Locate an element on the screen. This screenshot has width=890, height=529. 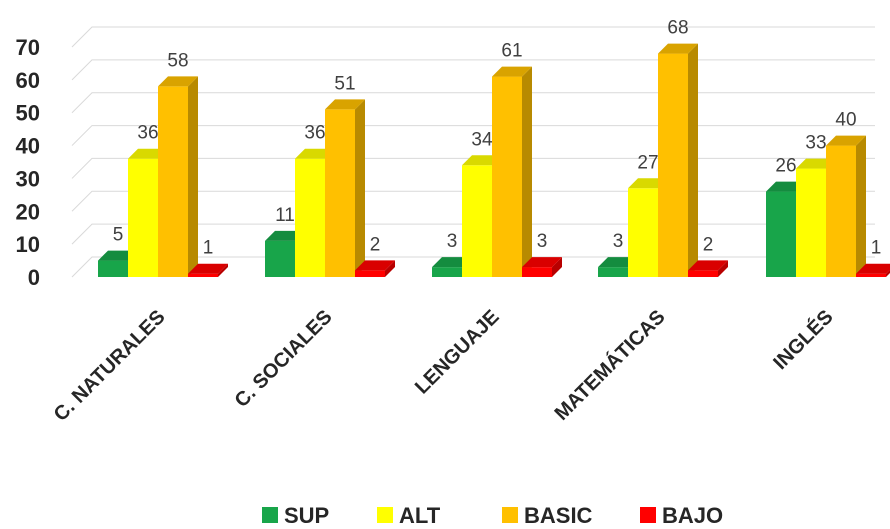
legend-item-bajo: BAJO is located at coordinates (681, 515).